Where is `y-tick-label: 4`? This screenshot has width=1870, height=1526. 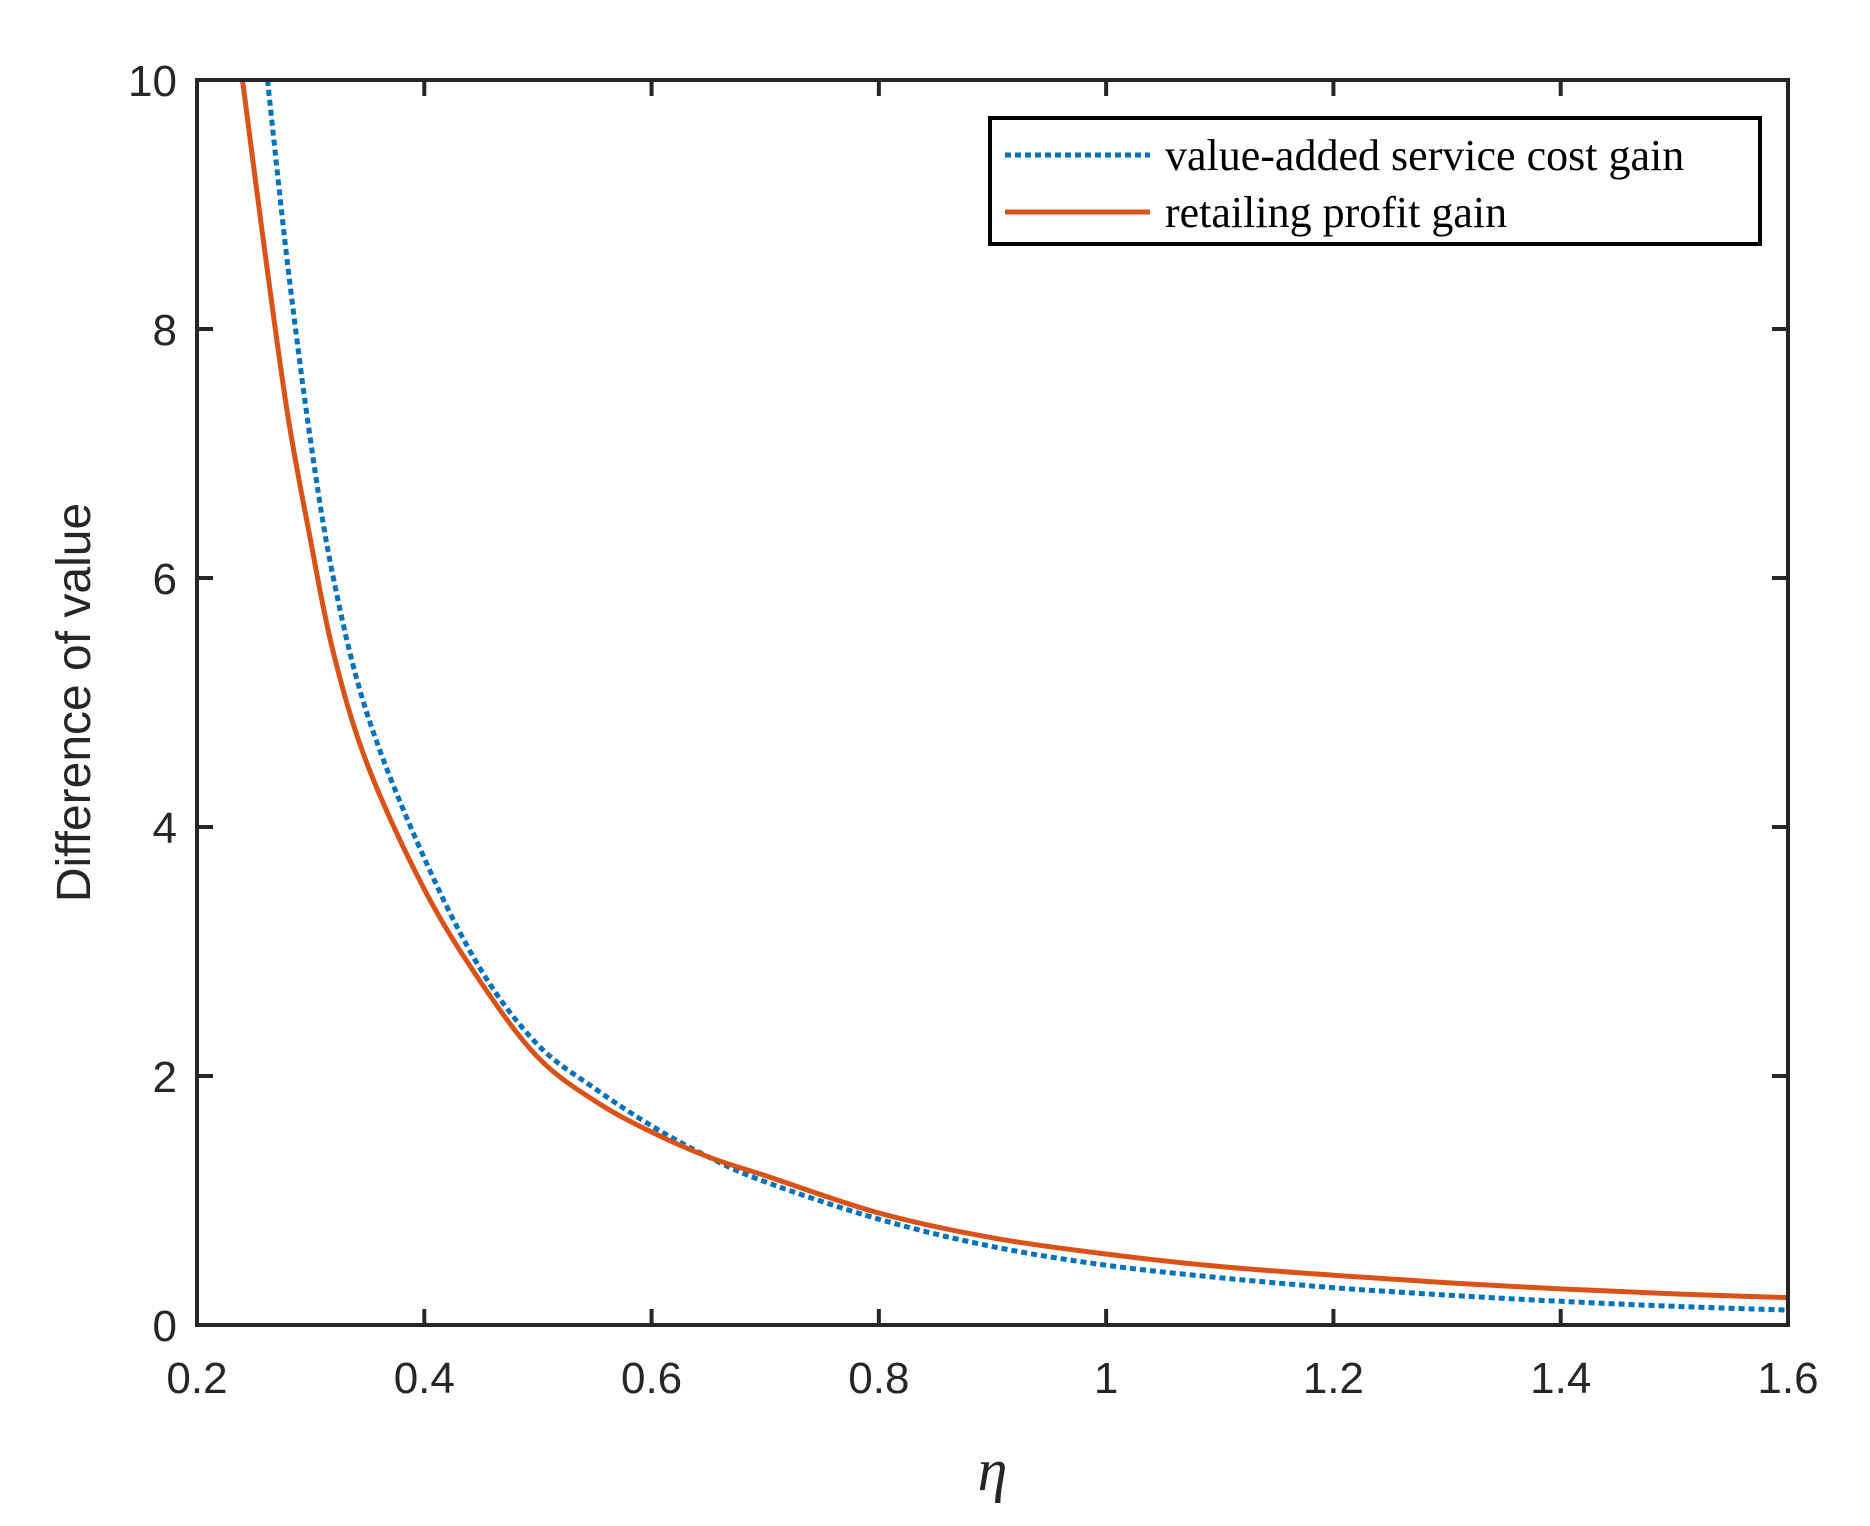 y-tick-label: 4 is located at coordinates (165, 828).